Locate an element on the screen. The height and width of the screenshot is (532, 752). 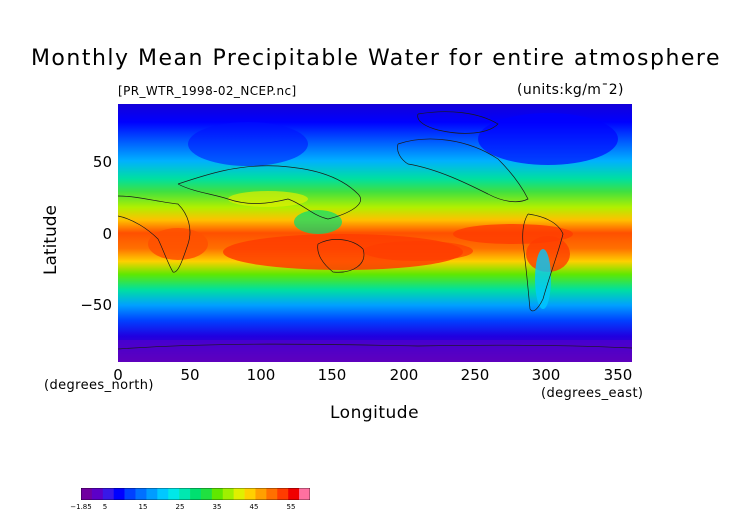
colorbar-tick-label: −1.85 is located at coordinates (81, 507).